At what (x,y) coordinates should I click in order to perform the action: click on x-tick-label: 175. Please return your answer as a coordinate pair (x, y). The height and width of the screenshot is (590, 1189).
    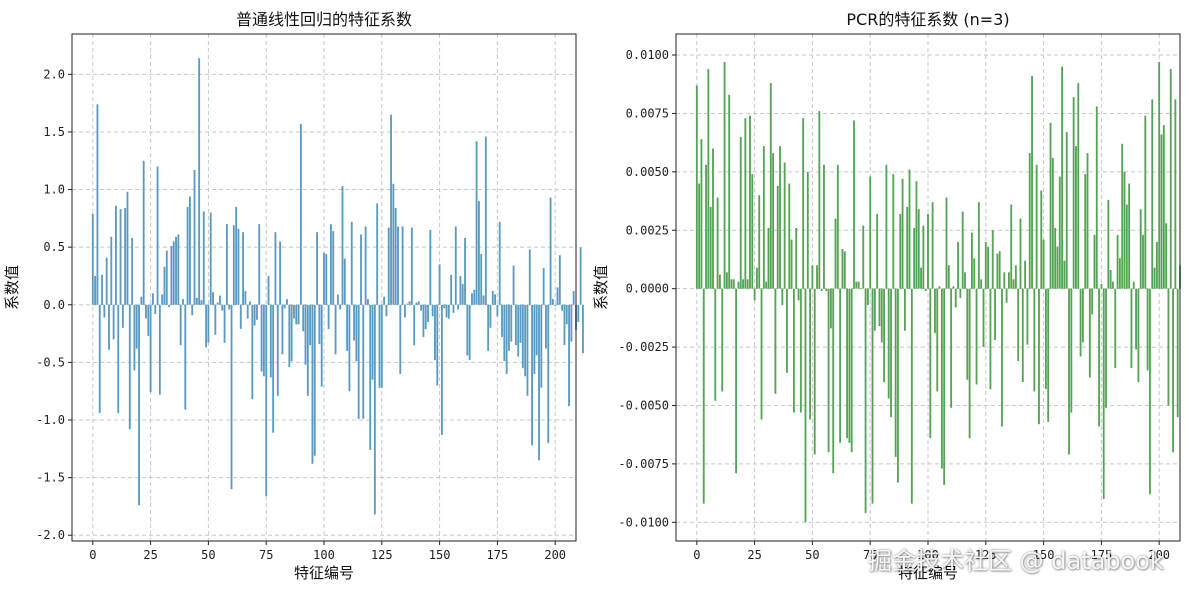
    Looking at the image, I should click on (498, 555).